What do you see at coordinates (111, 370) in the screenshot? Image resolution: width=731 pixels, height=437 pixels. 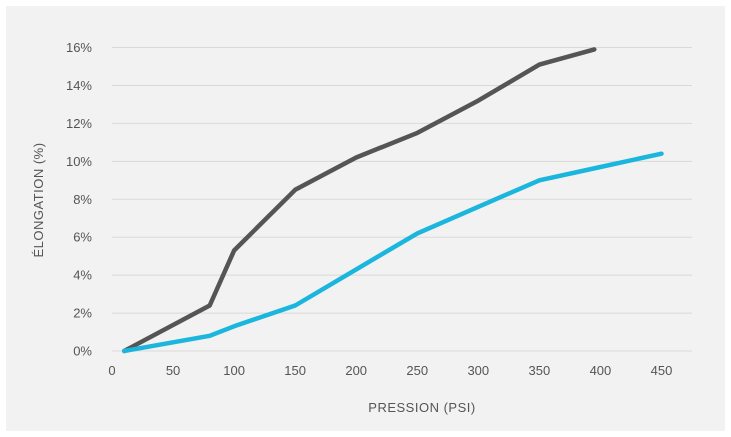 I see `x-tick-label: 0` at bounding box center [111, 370].